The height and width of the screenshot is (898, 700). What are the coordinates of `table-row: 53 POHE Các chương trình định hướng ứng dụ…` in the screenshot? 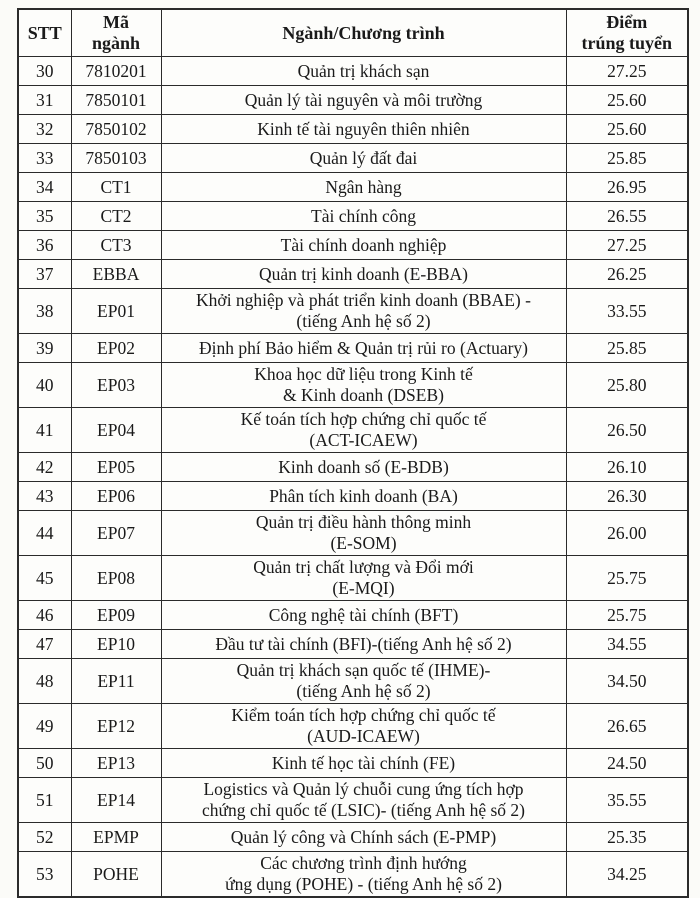 It's located at (353, 874).